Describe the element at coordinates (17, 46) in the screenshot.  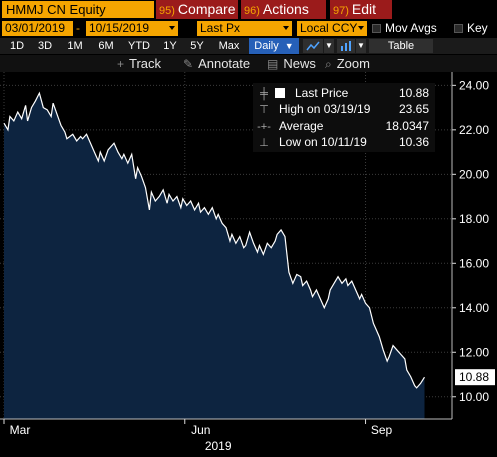
I see `period-1d: 1D` at that location.